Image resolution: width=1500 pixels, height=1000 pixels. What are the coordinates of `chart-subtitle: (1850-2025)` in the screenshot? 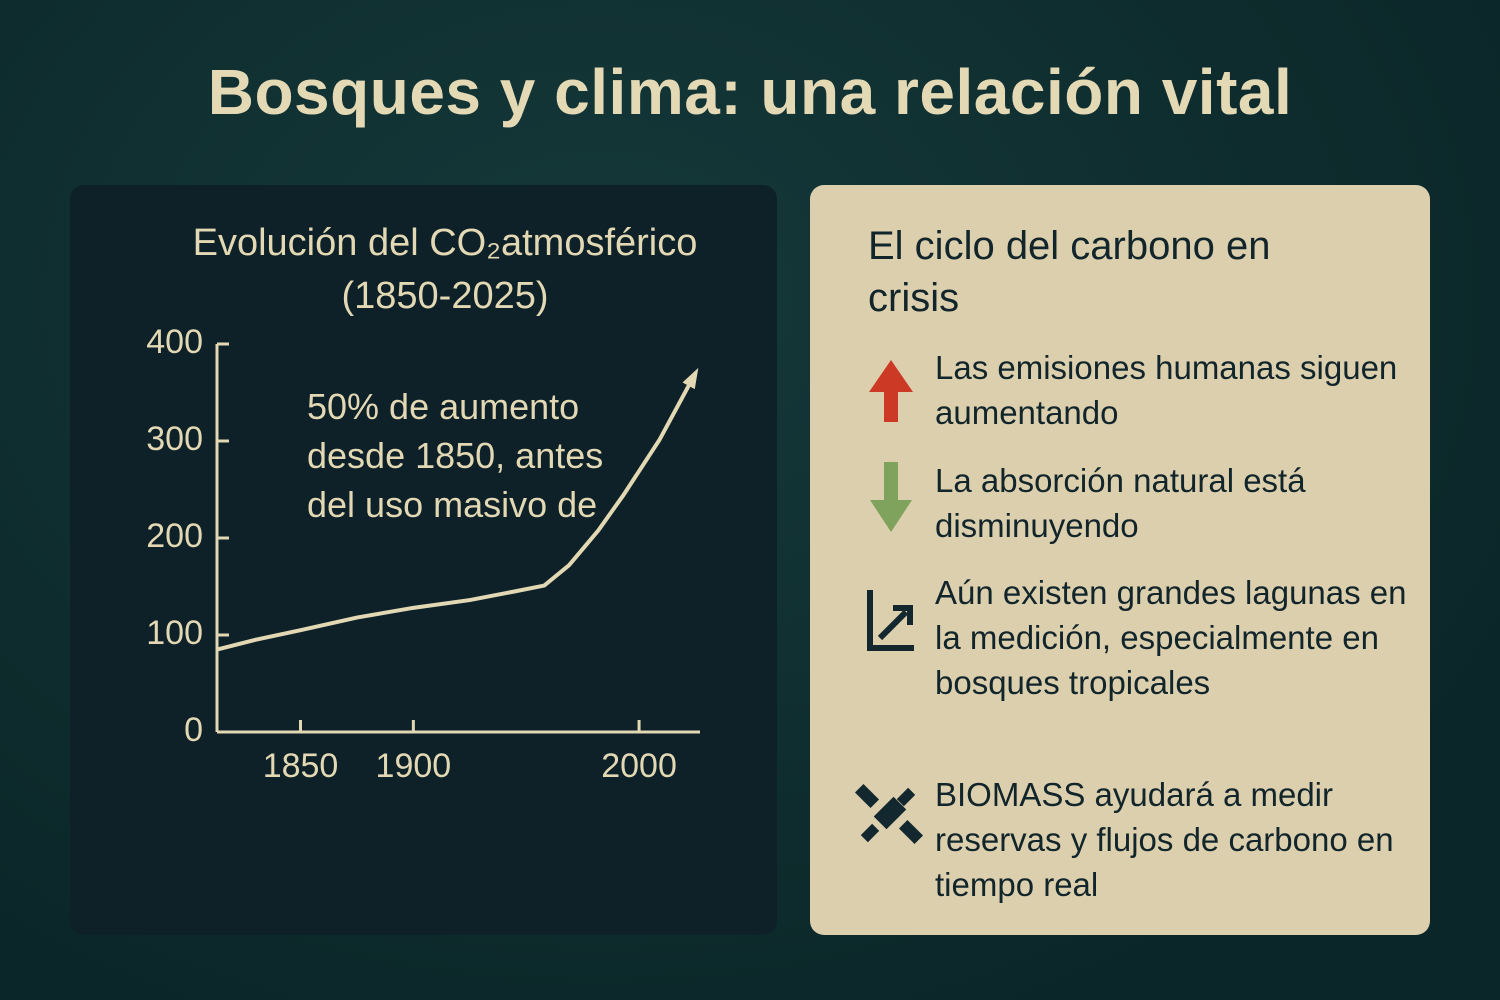 It's located at (444, 296).